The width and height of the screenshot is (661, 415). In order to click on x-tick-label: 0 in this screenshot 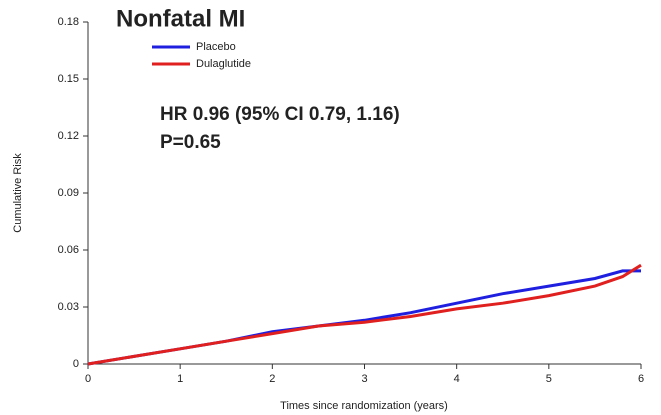, I will do `click(88, 379)`.